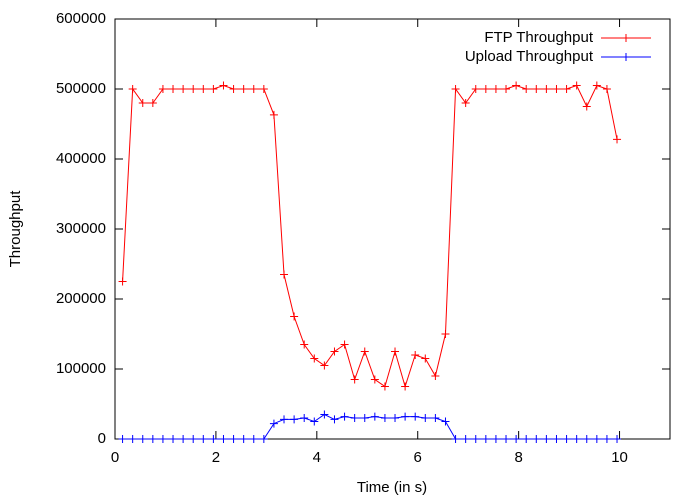 The image size is (700, 500). I want to click on x-tick-label: 2, so click(216, 457).